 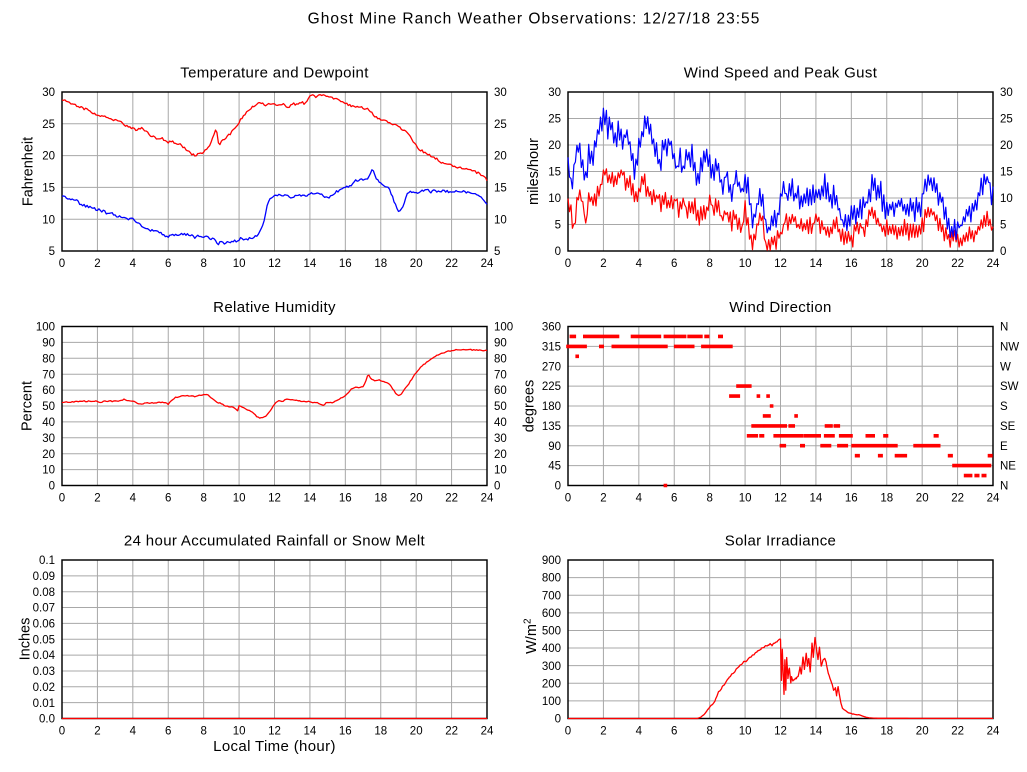 What do you see at coordinates (26, 639) in the screenshot?
I see `svg-text: Inches` at bounding box center [26, 639].